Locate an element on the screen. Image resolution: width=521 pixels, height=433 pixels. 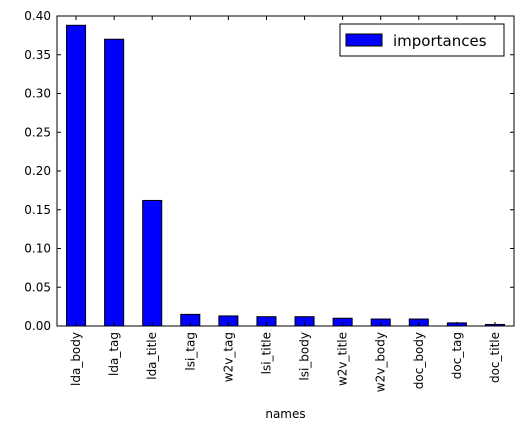
legend-swatch is located at coordinates (364, 40).